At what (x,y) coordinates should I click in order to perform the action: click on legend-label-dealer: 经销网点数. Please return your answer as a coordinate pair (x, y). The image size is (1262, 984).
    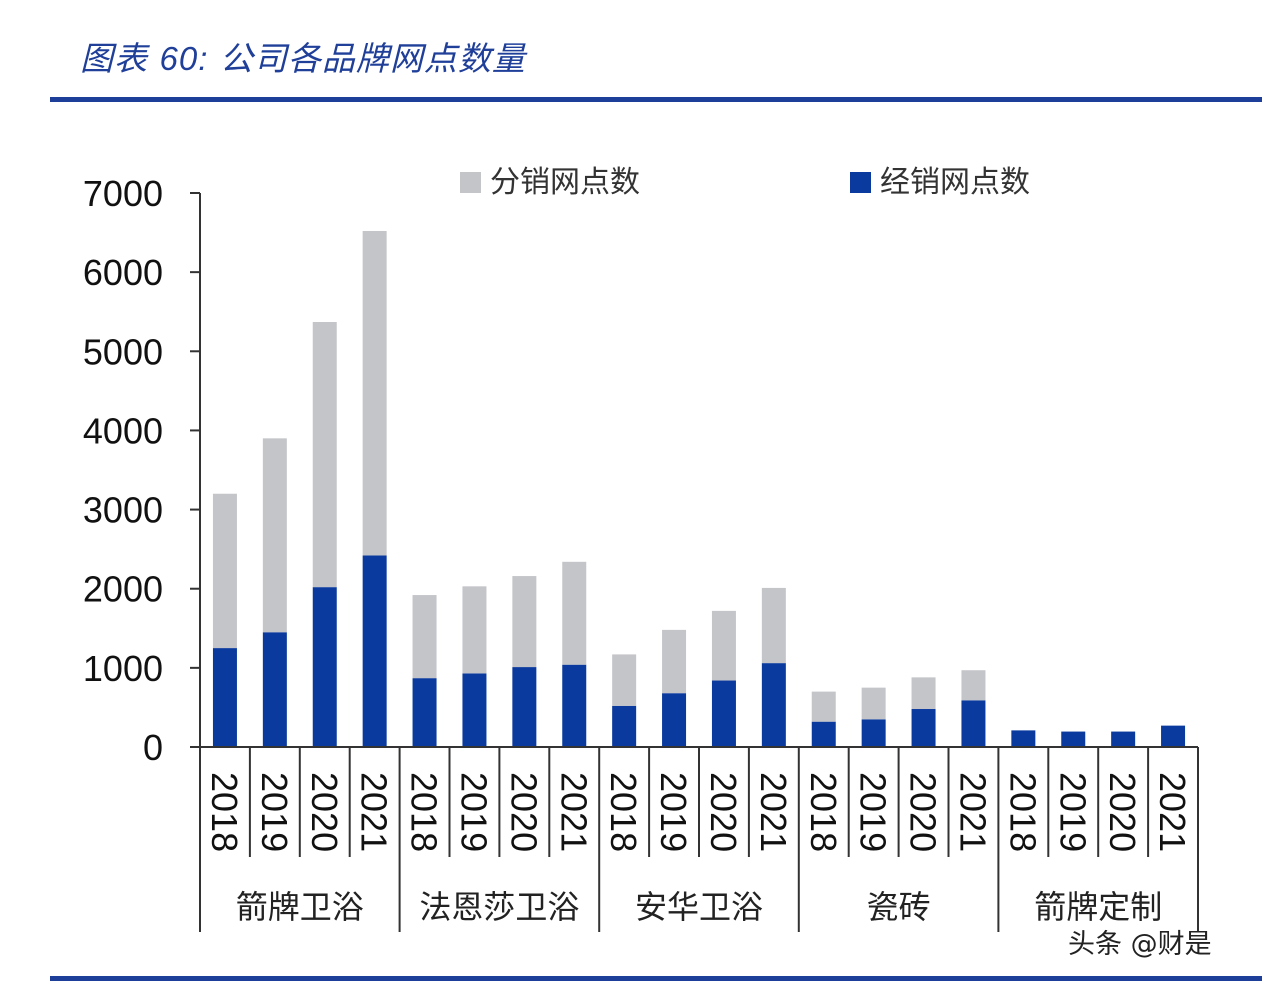
    Looking at the image, I should click on (955, 182).